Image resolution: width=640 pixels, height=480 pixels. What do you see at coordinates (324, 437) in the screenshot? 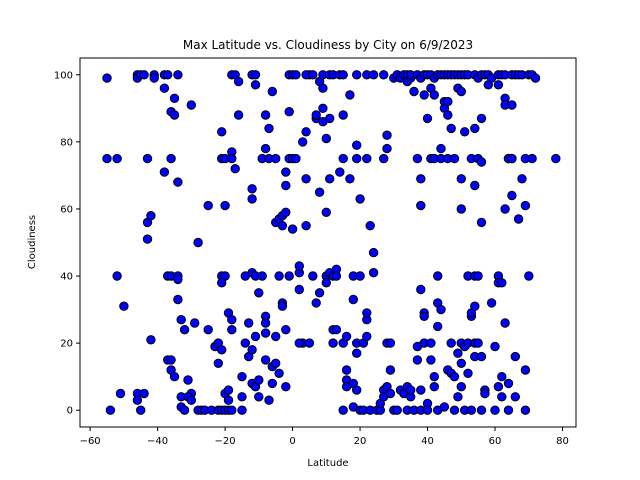
I see `x-axis: −60 −40 −20 0 20 40 60 80` at bounding box center [324, 437].